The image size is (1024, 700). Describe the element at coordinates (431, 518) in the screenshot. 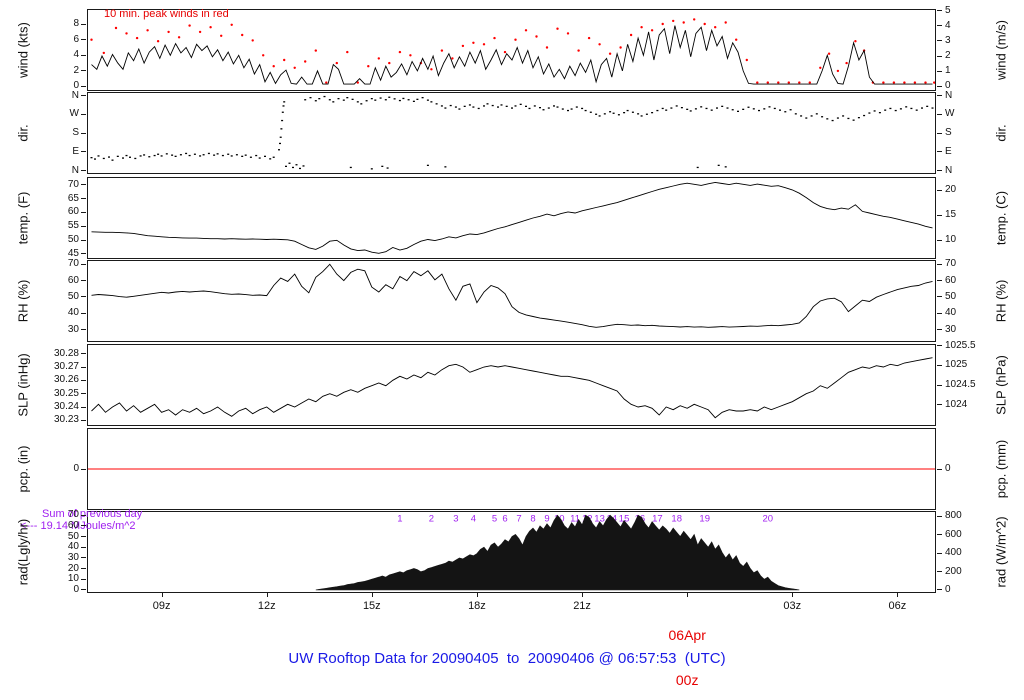

I see `svg-text: 2` at that location.